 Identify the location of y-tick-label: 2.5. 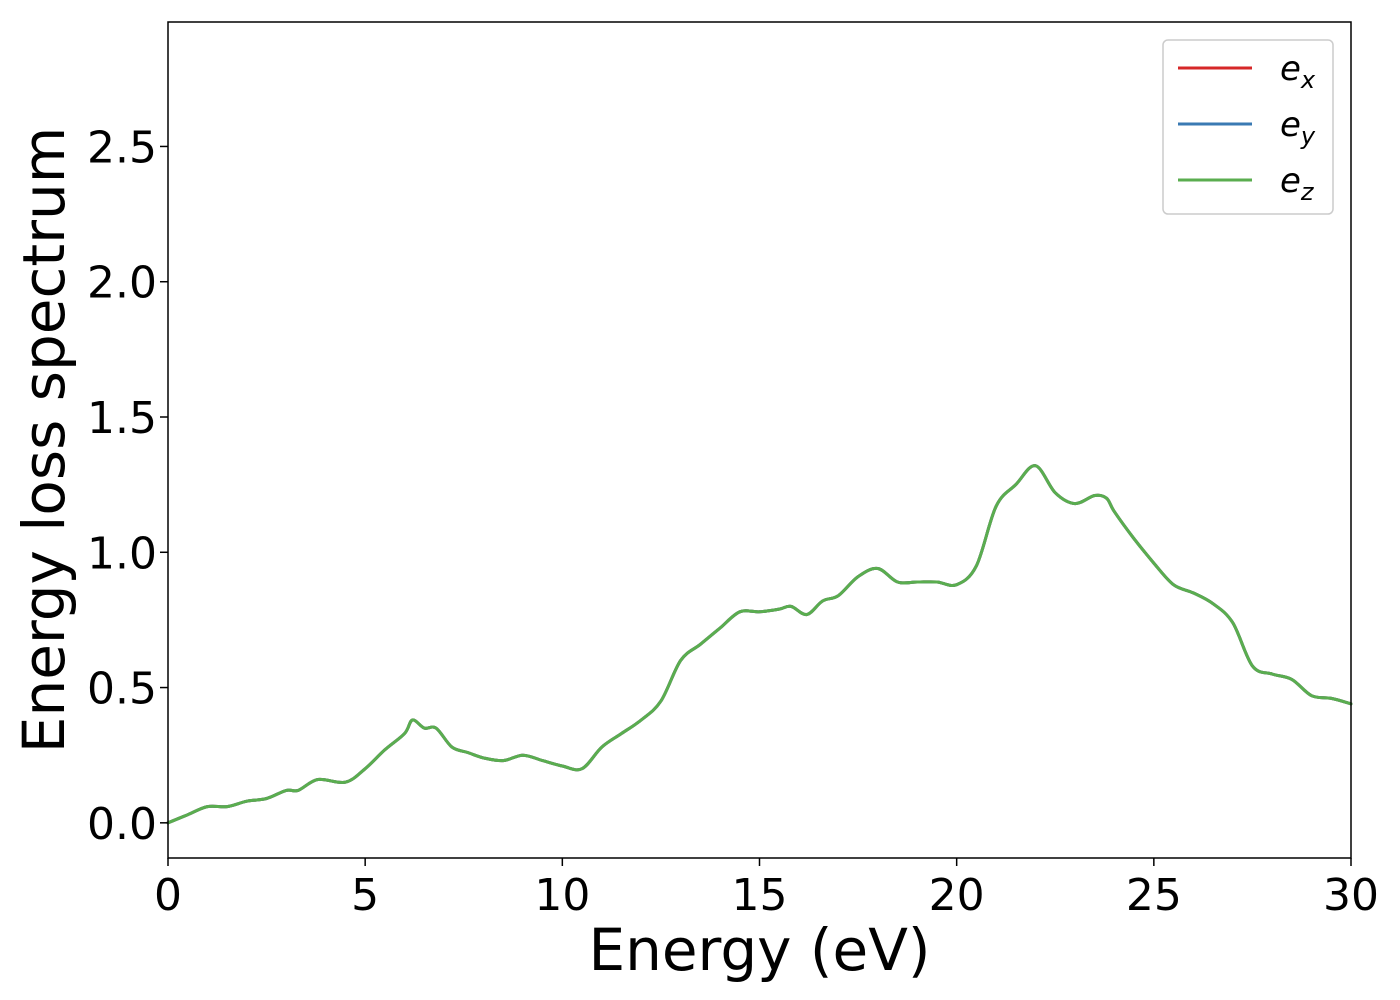
(122, 147).